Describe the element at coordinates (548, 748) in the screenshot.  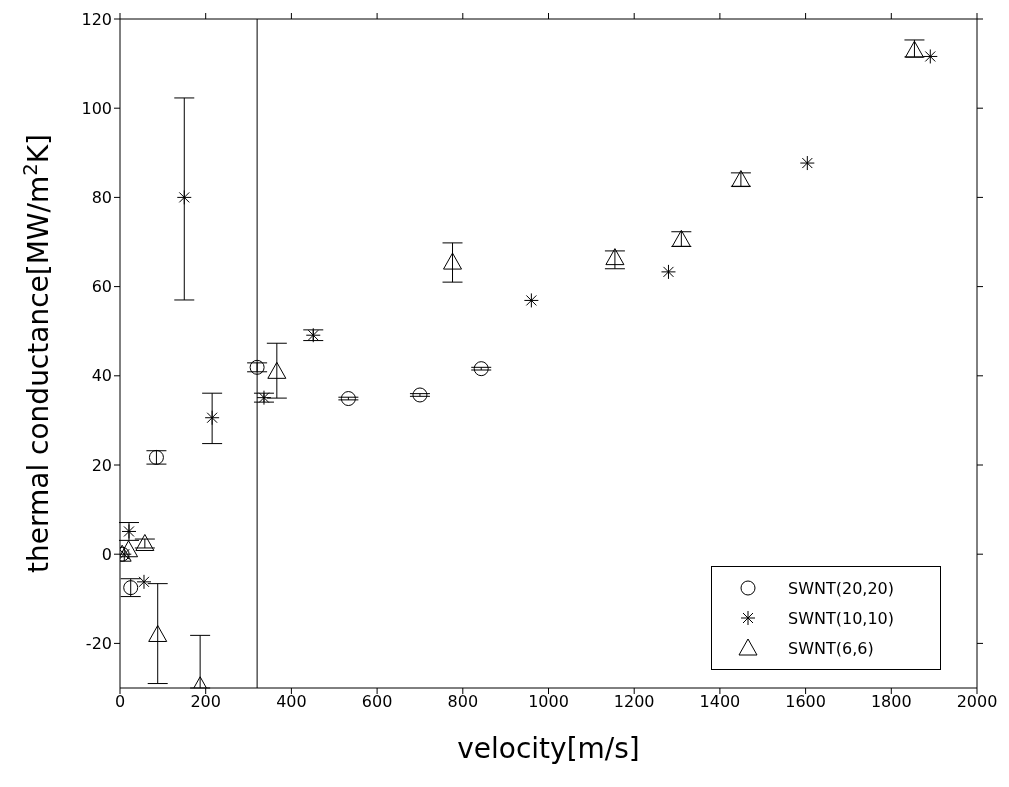
I see `x-axis-title: velocity[m/s]` at that location.